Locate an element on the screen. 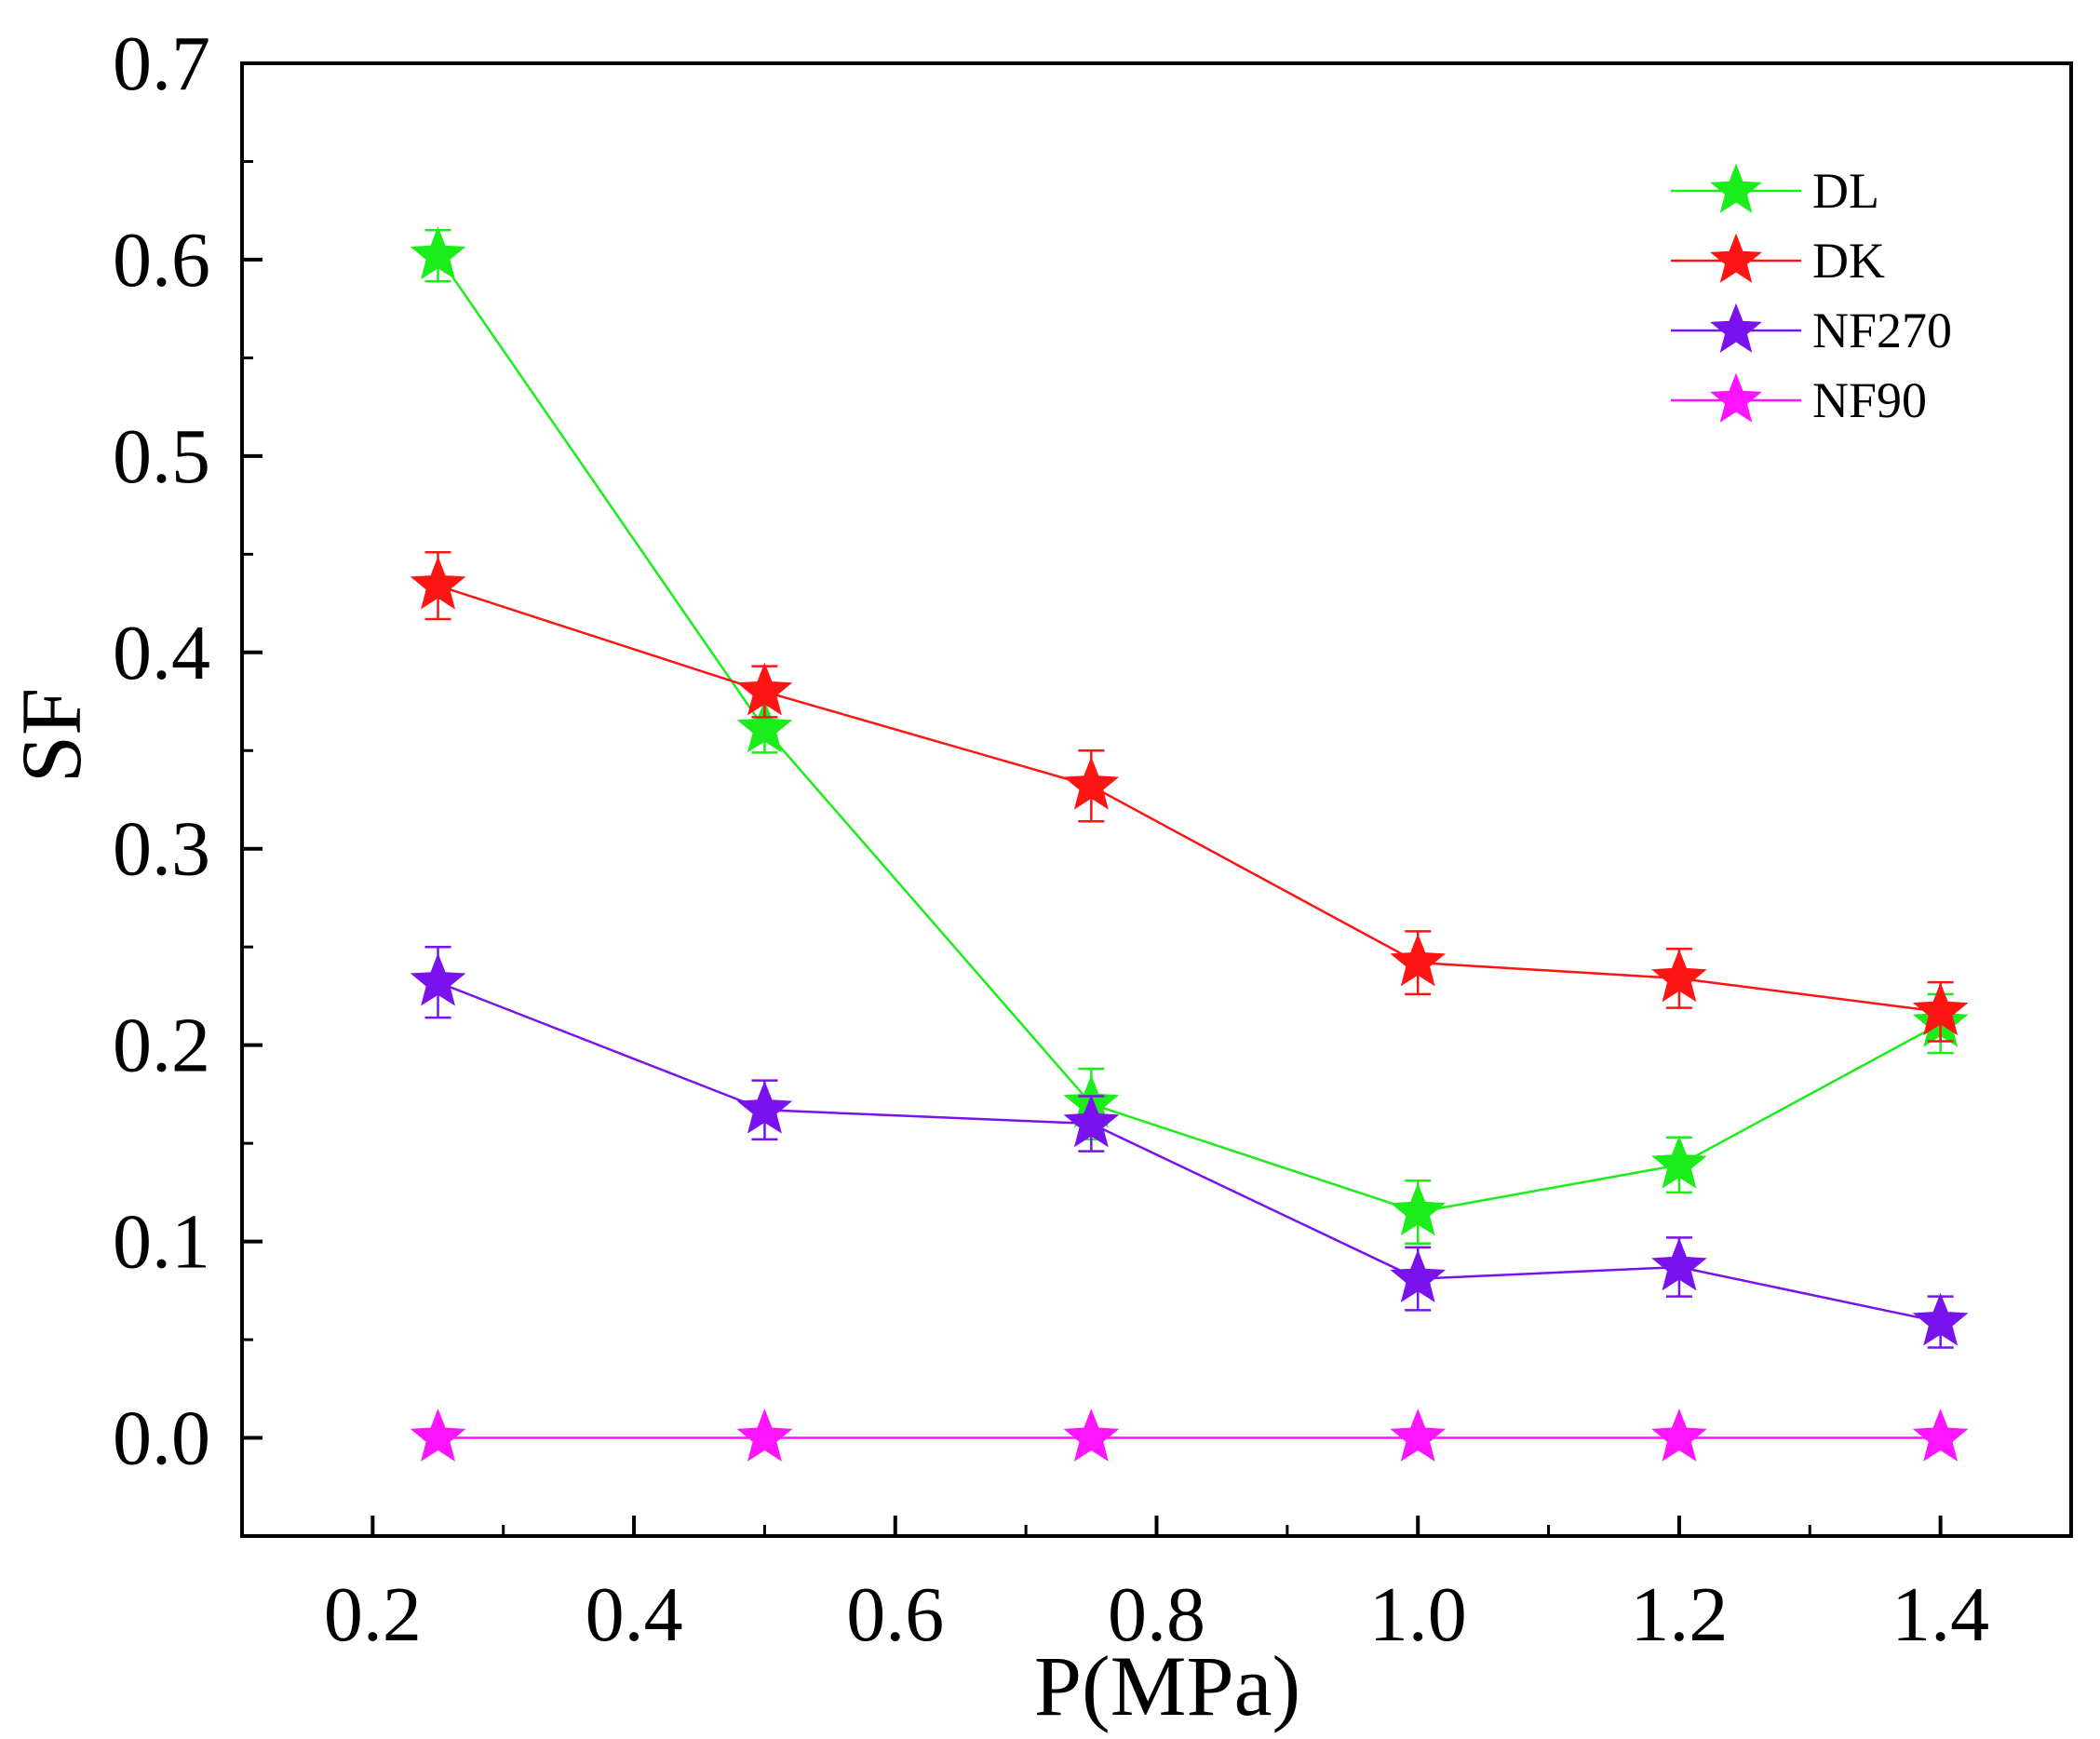 Image resolution: width=2100 pixels, height=1739 pixels. legend-label: DK is located at coordinates (1848, 261).